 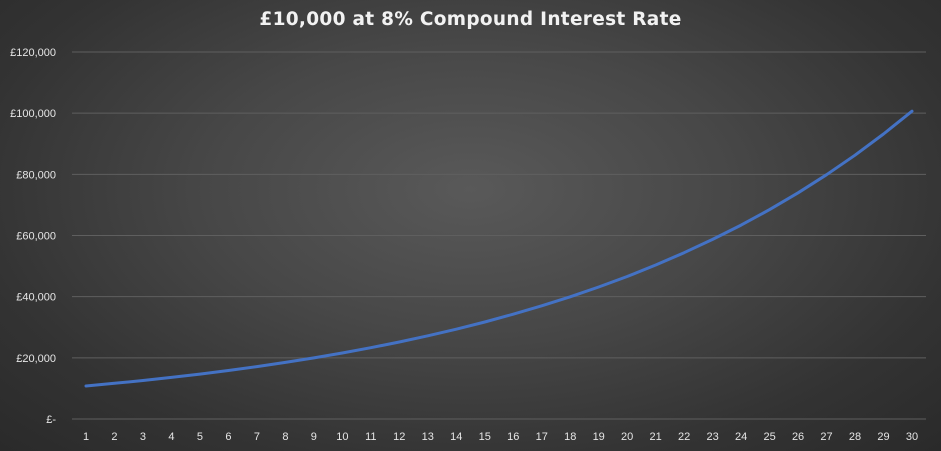 What do you see at coordinates (114, 437) in the screenshot?
I see `x-tick-label: 2` at bounding box center [114, 437].